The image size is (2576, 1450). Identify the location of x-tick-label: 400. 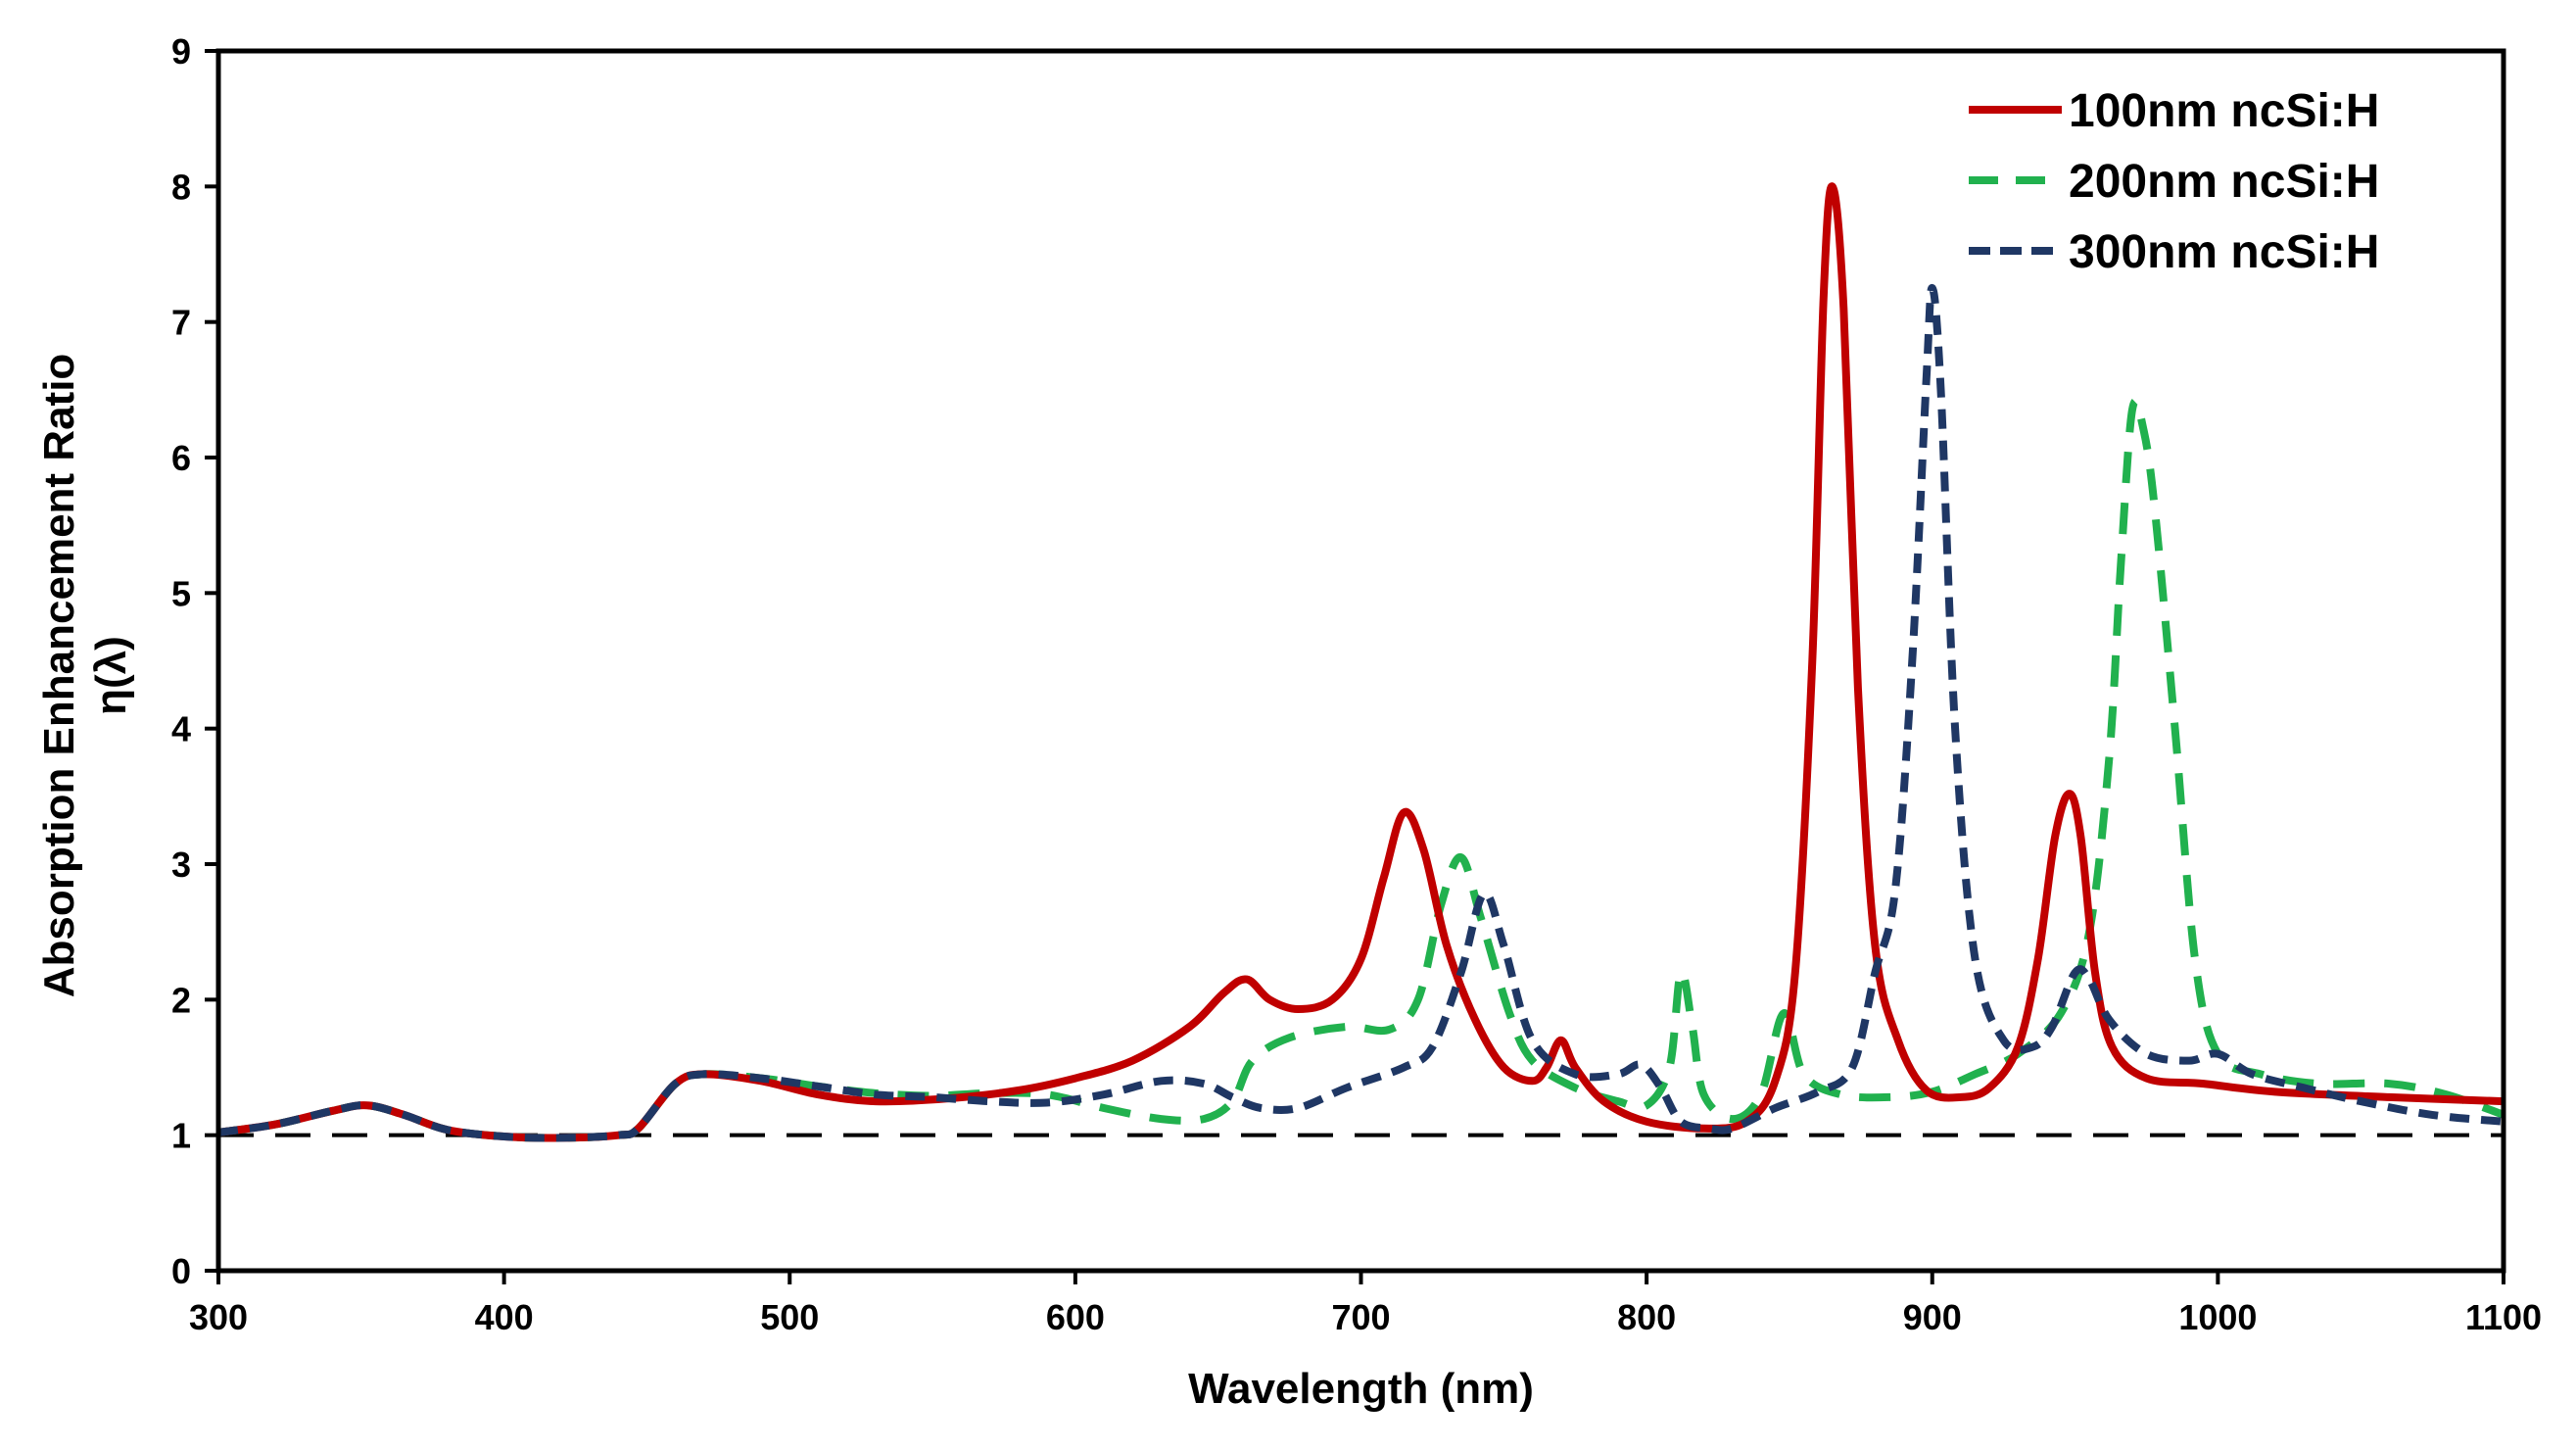
(505, 1317).